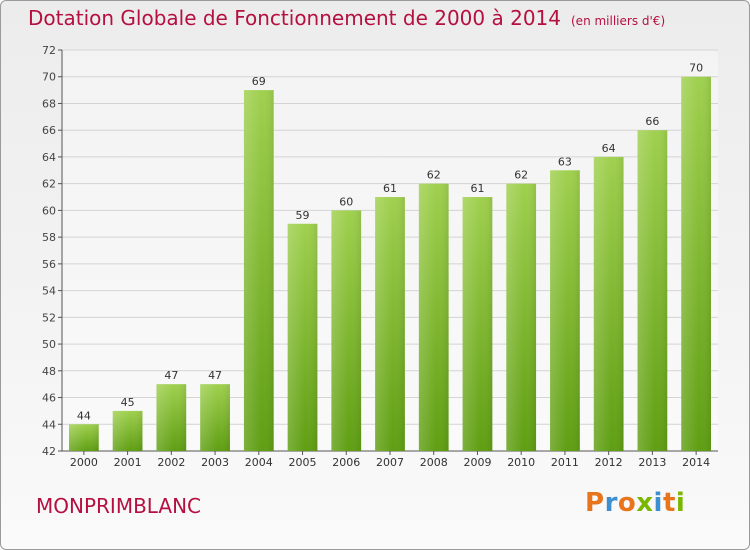  I want to click on y-tick-label: 62, so click(49, 184).